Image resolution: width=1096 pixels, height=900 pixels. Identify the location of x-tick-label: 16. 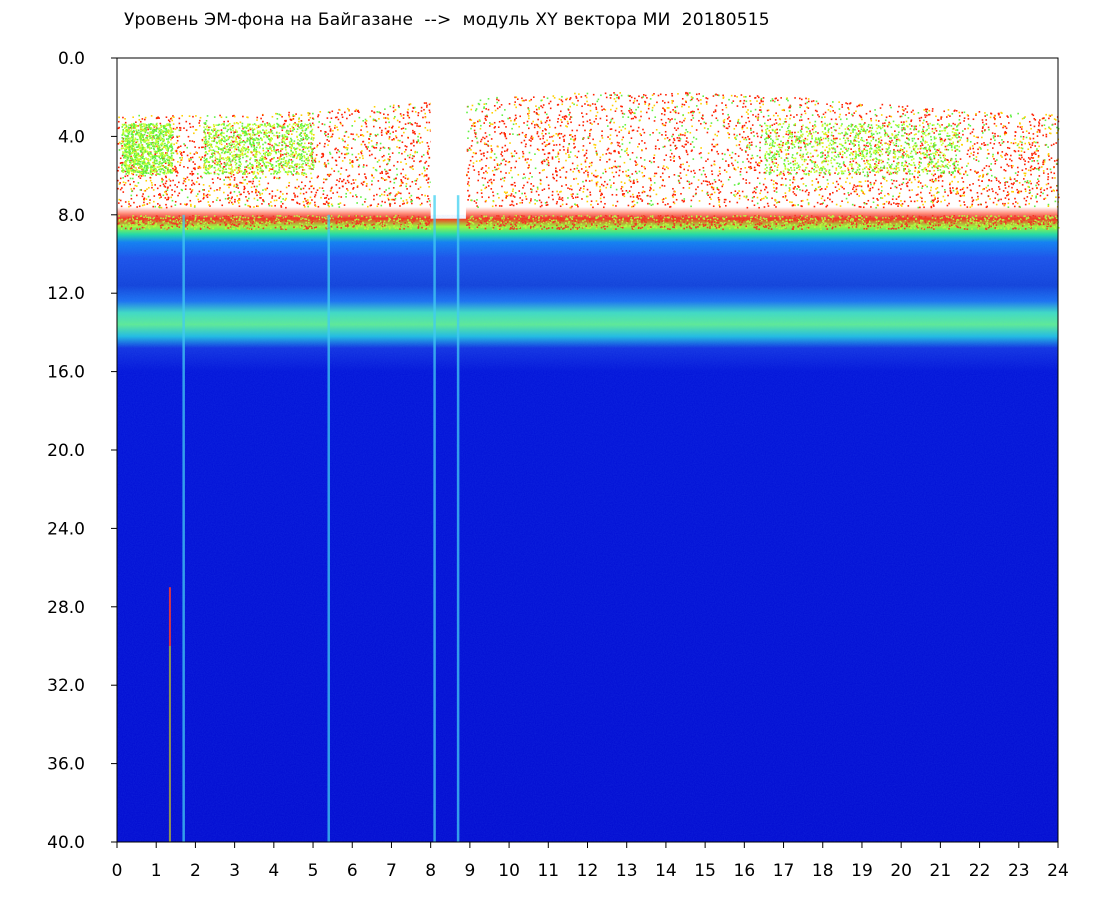
(745, 871).